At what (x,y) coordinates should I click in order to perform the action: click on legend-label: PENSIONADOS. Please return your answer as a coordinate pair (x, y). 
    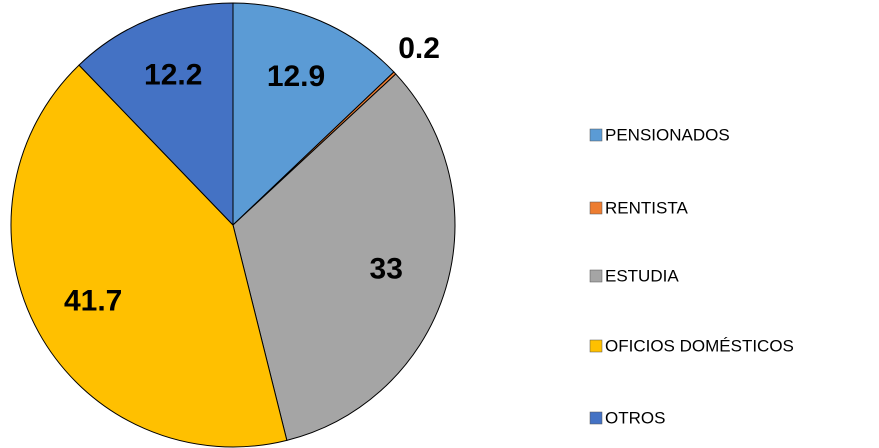
    Looking at the image, I should click on (667, 134).